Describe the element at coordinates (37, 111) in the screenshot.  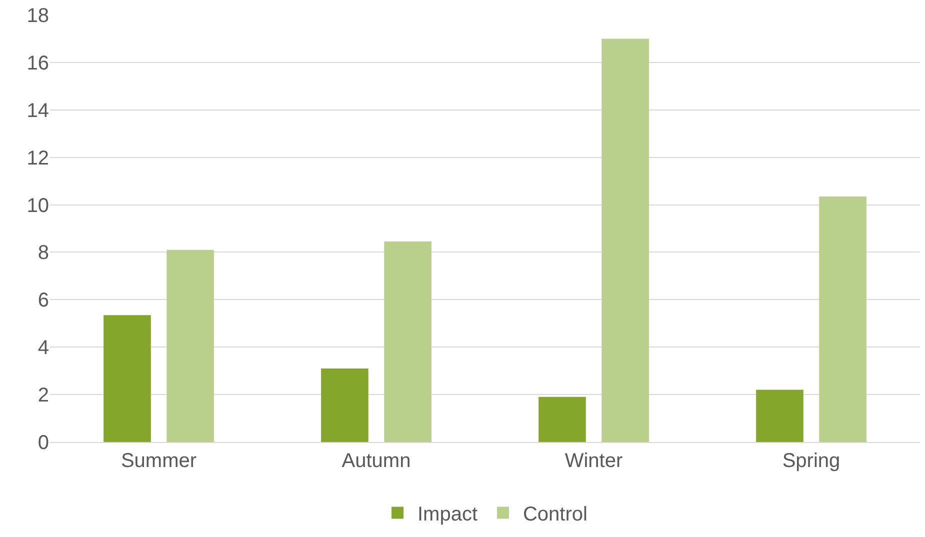
I see `y-tick-label: 14` at that location.